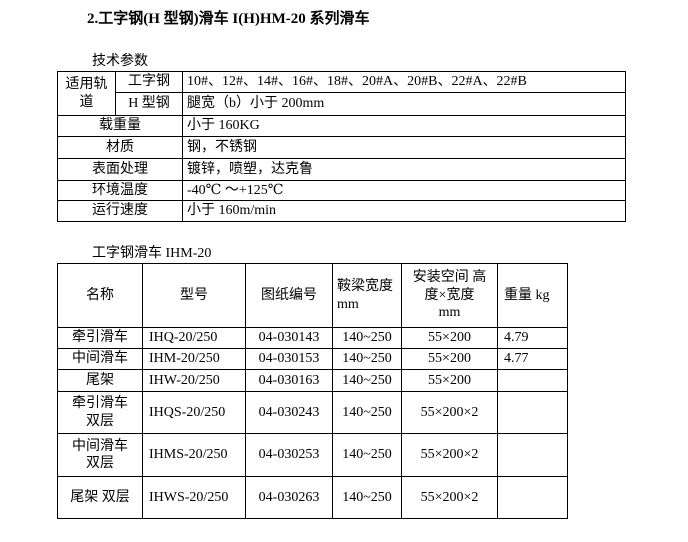 Image resolution: width=688 pixels, height=542 pixels. I want to click on weight-cell: 4.79, so click(532, 338).